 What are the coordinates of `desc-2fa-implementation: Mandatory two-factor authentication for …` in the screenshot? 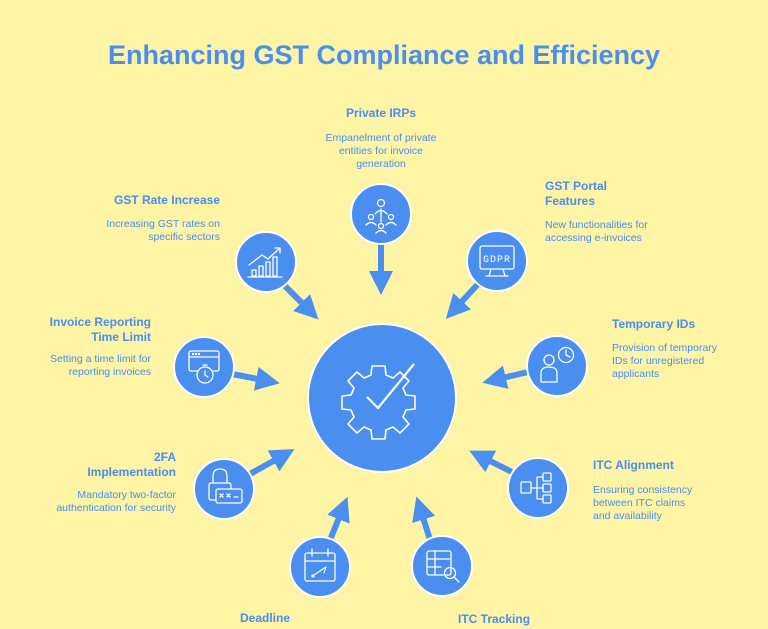 It's located at (116, 501).